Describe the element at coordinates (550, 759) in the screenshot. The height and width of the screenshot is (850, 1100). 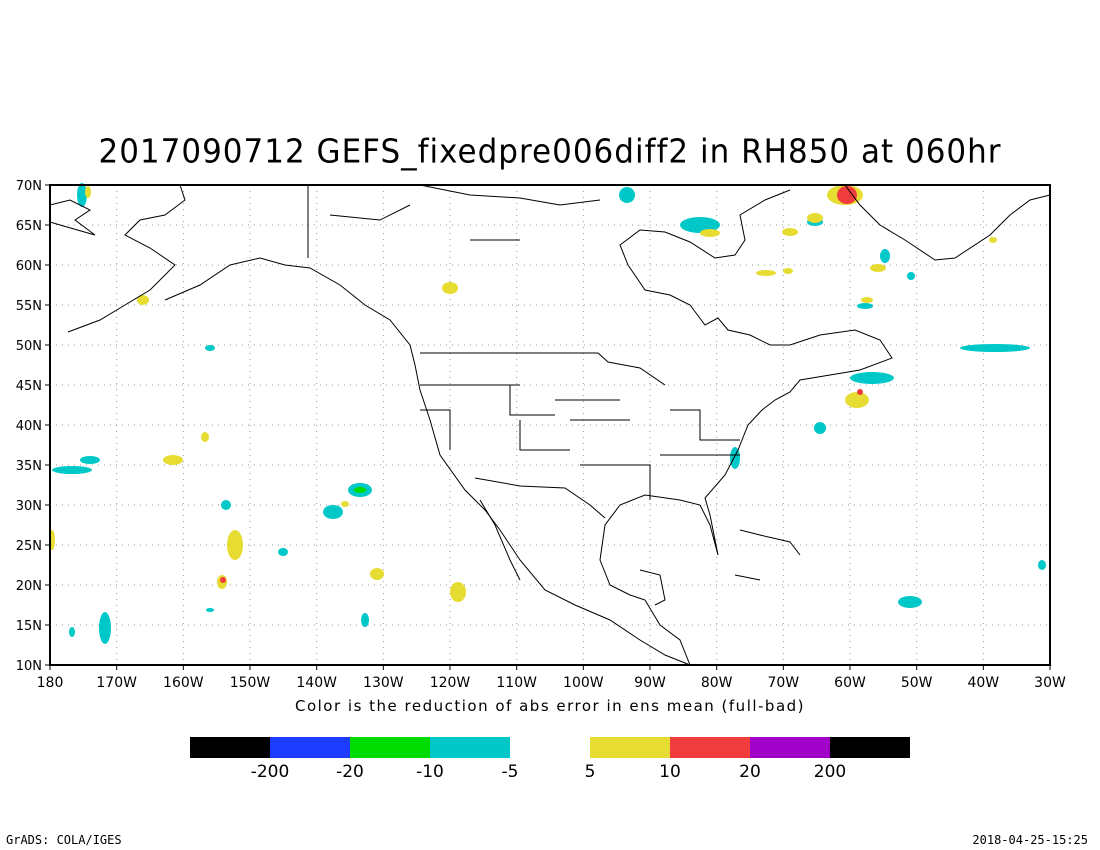
I see `colorbar: -200 -20 -10 -5 5 10 20 200` at that location.